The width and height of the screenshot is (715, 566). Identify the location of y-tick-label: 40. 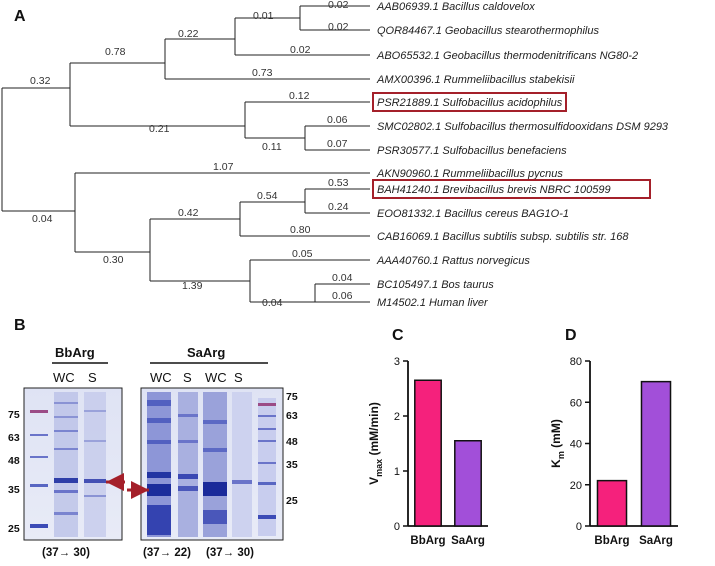
(576, 445).